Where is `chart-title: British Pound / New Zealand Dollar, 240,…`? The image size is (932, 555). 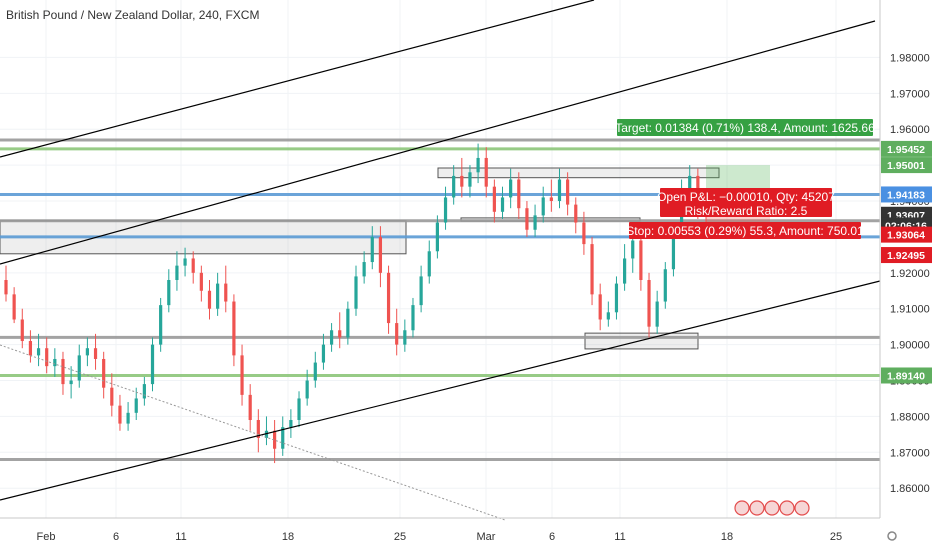
chart-title: British Pound / New Zealand Dollar, 240,… is located at coordinates (132, 15).